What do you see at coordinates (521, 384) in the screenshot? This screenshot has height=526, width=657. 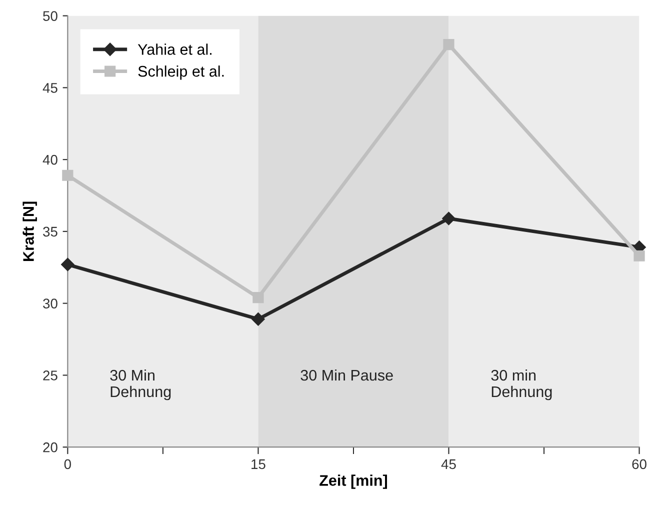 I see `band-label: 30 min Dehnung` at bounding box center [521, 384].